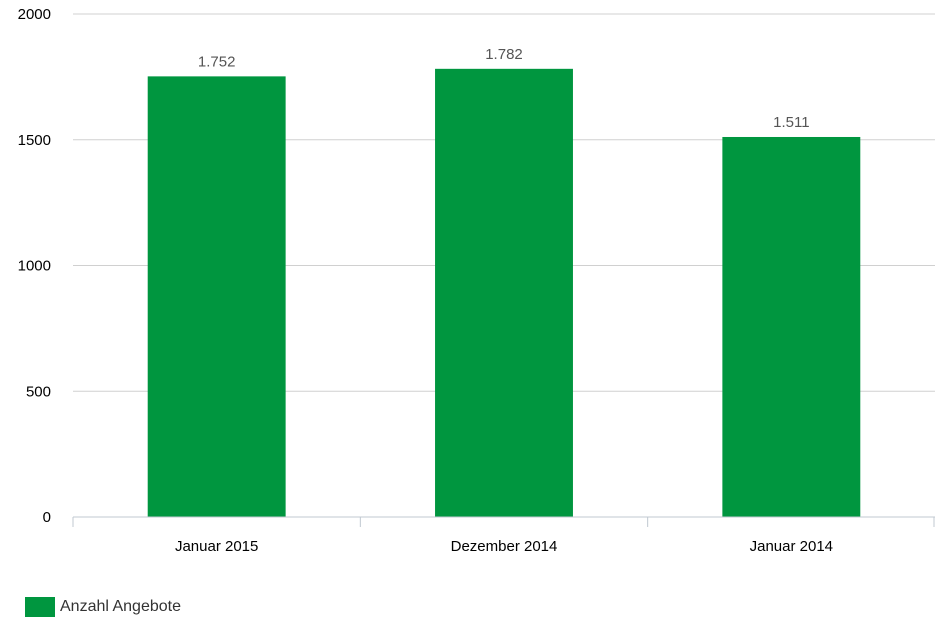  Describe the element at coordinates (791, 122) in the screenshot. I see `bar-value-label-2: 1.511` at that location.